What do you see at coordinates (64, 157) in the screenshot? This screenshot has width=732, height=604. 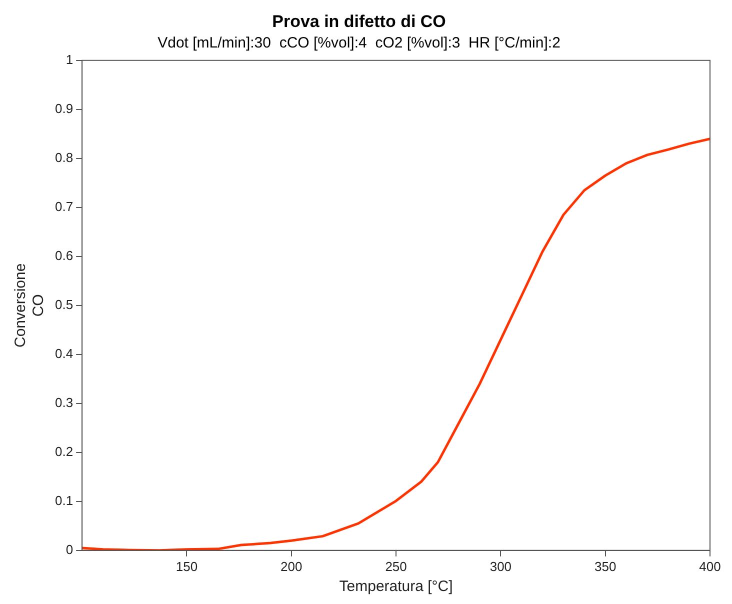 I see `y-tick-label: 0.8` at bounding box center [64, 157].